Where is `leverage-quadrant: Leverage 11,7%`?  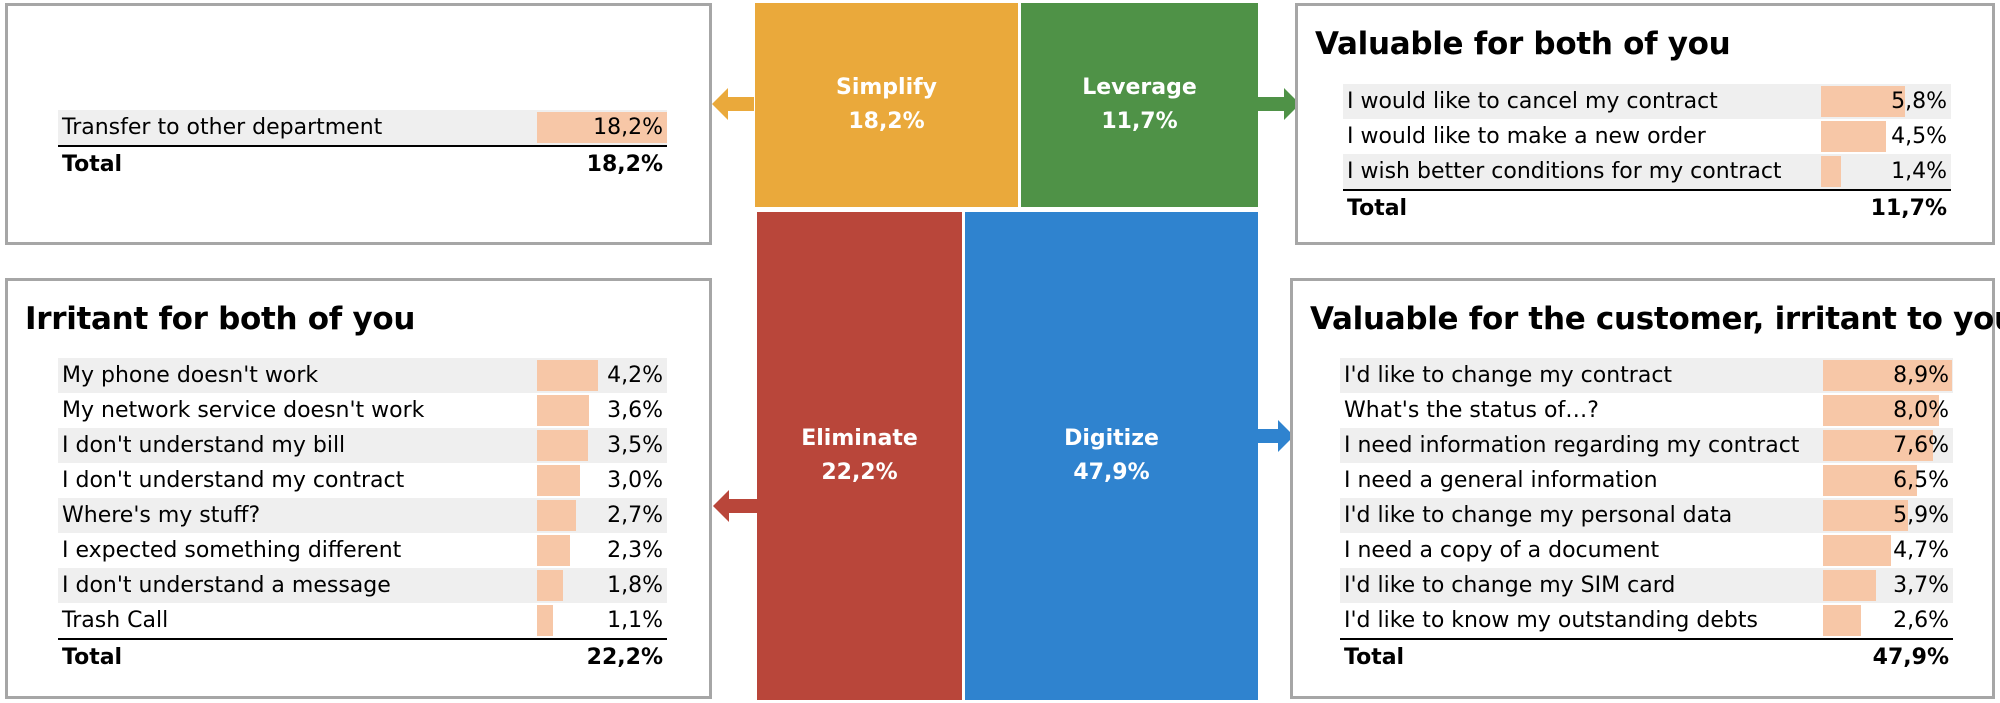
leverage-quadrant: Leverage 11,7% is located at coordinates (1139, 105).